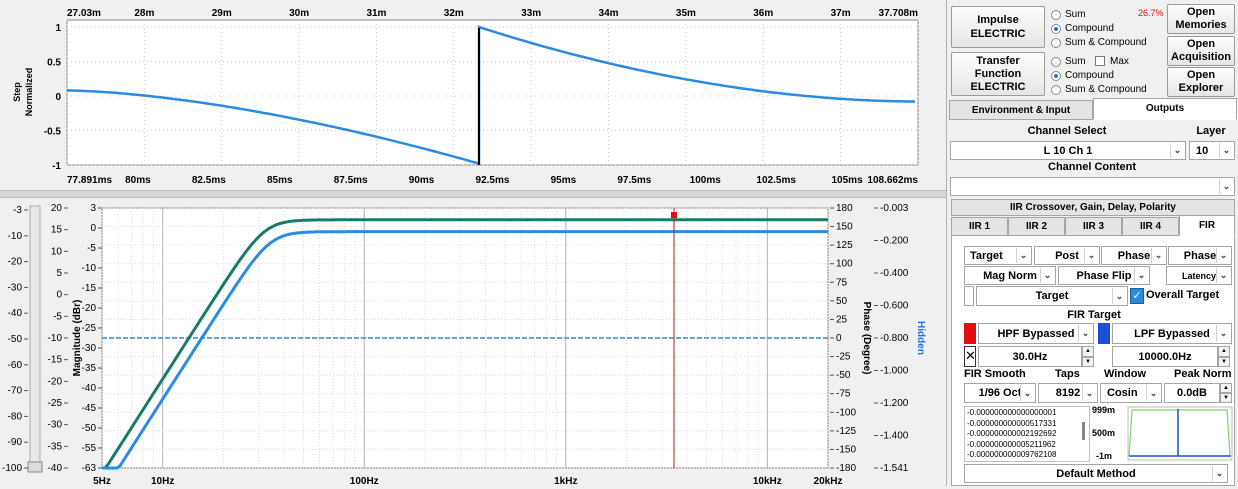 The height and width of the screenshot is (489, 1238). Describe the element at coordinates (1092, 186) in the screenshot. I see `channel-content-dropdown: ⌄` at that location.